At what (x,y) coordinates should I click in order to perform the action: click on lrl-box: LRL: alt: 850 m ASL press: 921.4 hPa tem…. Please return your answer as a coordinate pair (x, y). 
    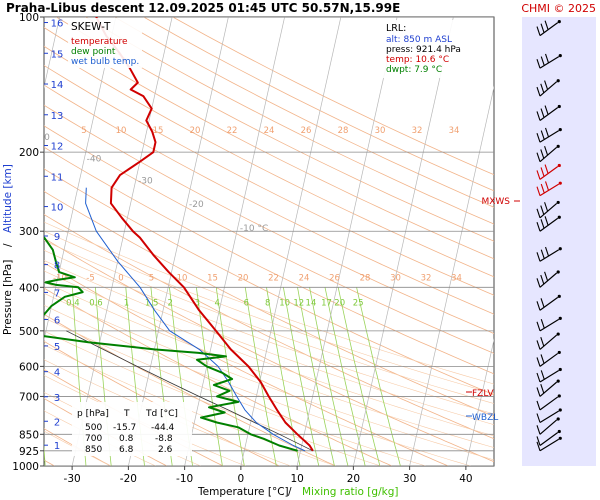
    Looking at the image, I should click on (434, 49).